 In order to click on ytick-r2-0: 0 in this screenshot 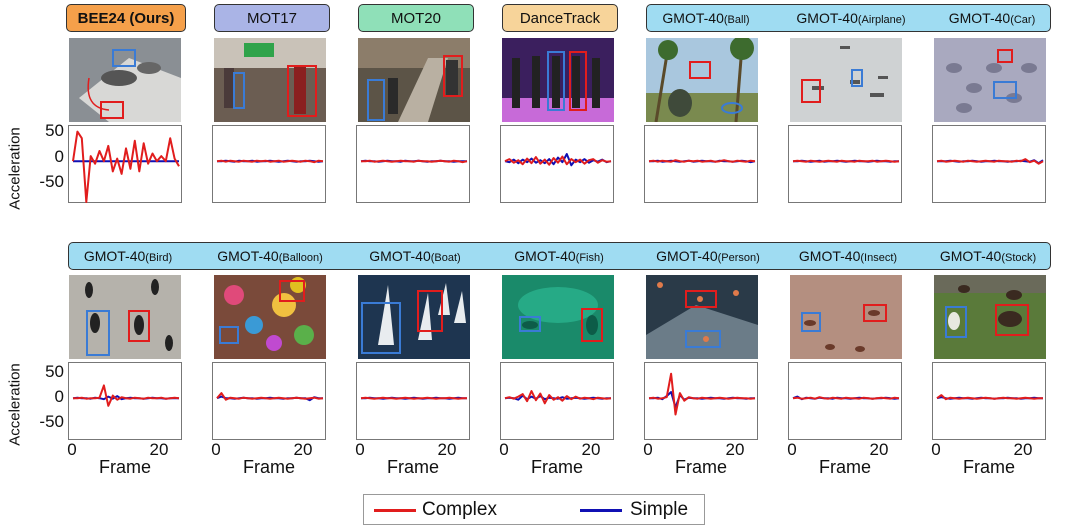, I will do `click(59, 396)`.